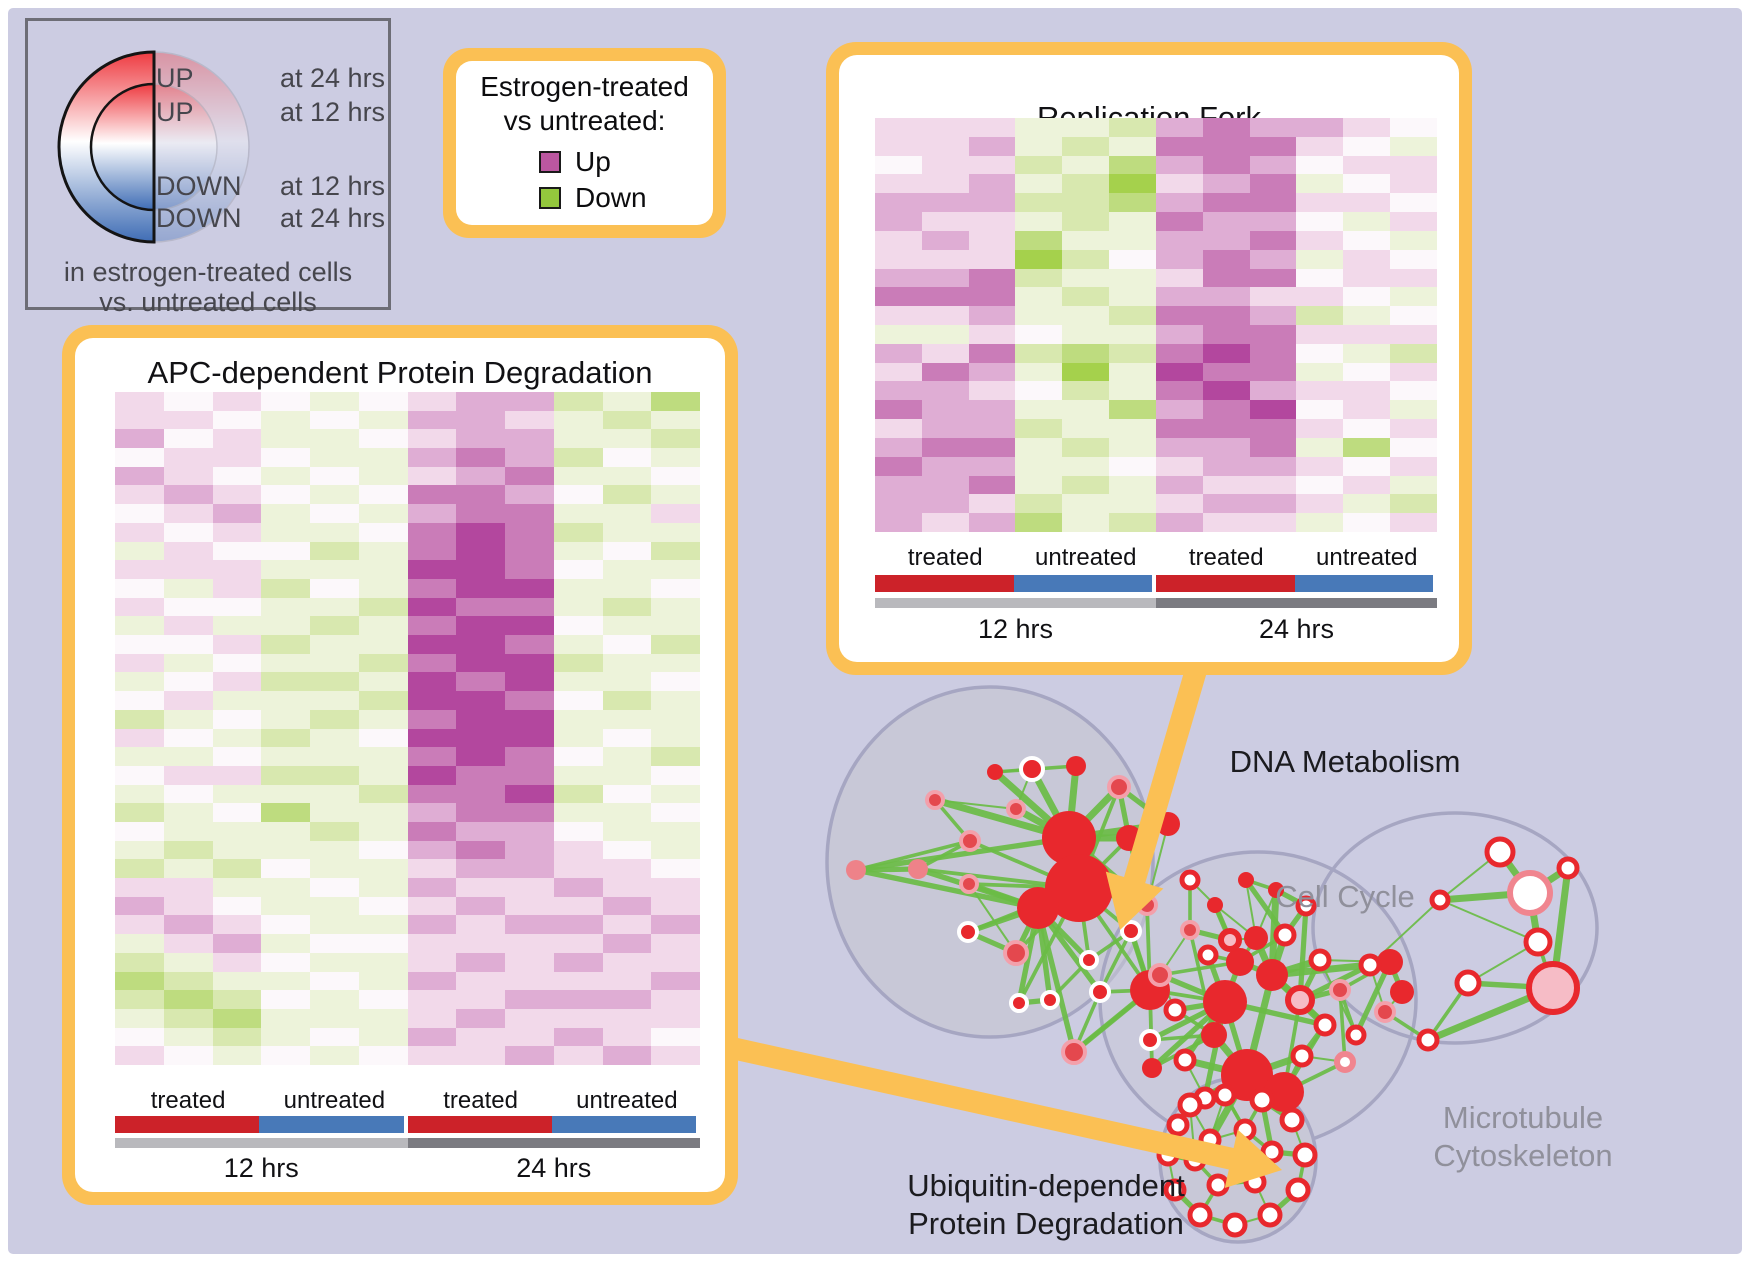 This screenshot has width=1750, height=1279. What do you see at coordinates (261, 1143) in the screenshot?
I see `bar-12hrs-segment` at bounding box center [261, 1143].